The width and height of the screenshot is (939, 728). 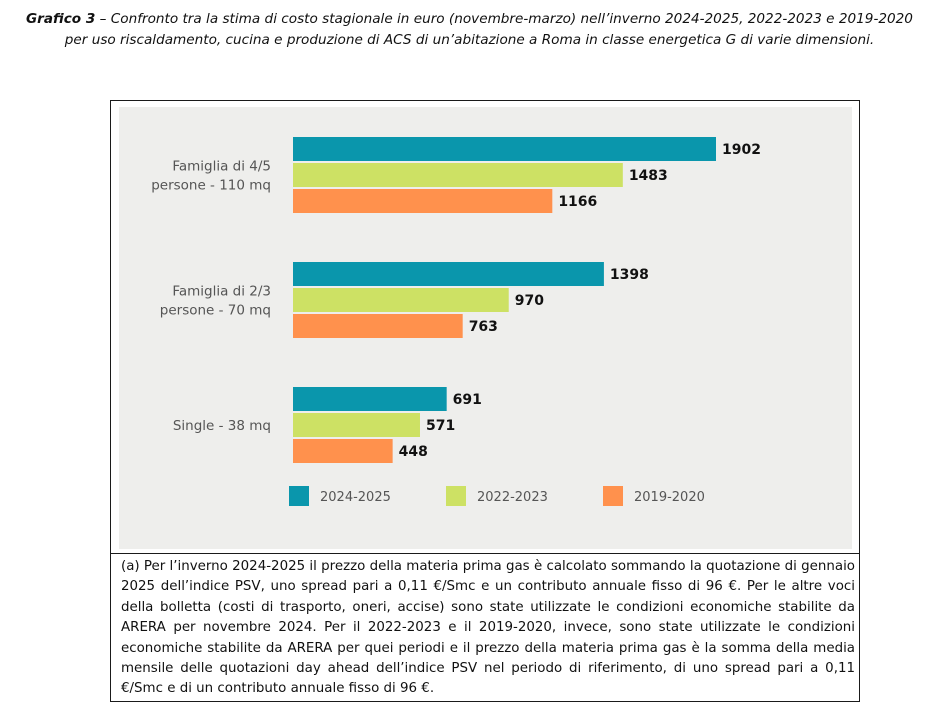 I want to click on value-label-2019-2020-0: 1166, so click(x=577, y=202).